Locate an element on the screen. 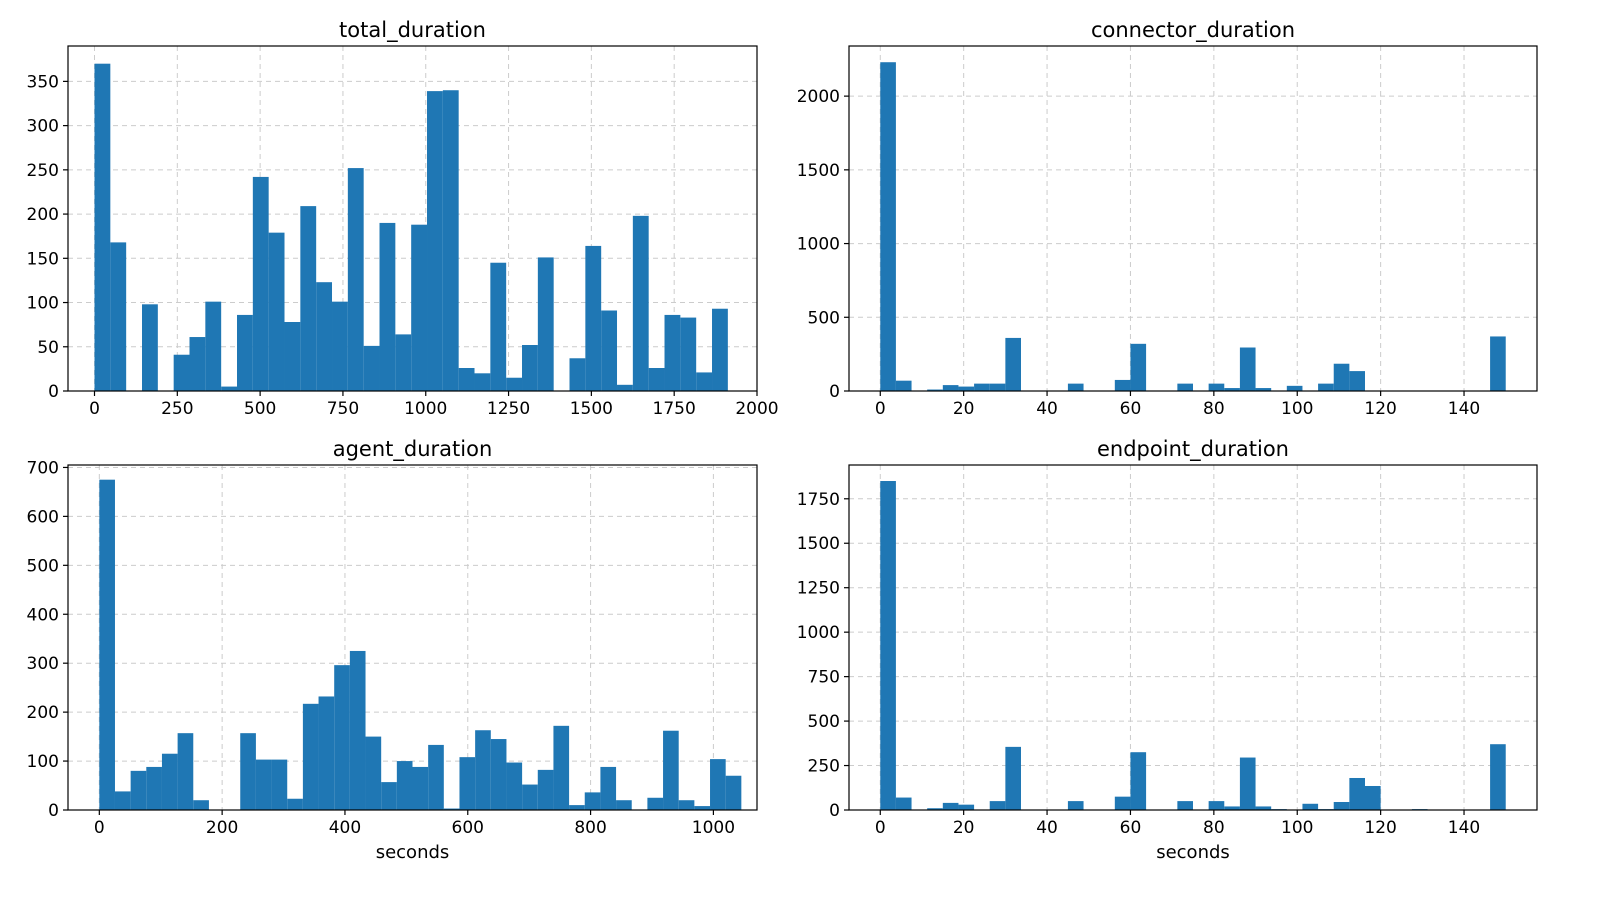 Image resolution: width=1600 pixels, height=900 pixels. x-tick-label: 2000 is located at coordinates (756, 409).